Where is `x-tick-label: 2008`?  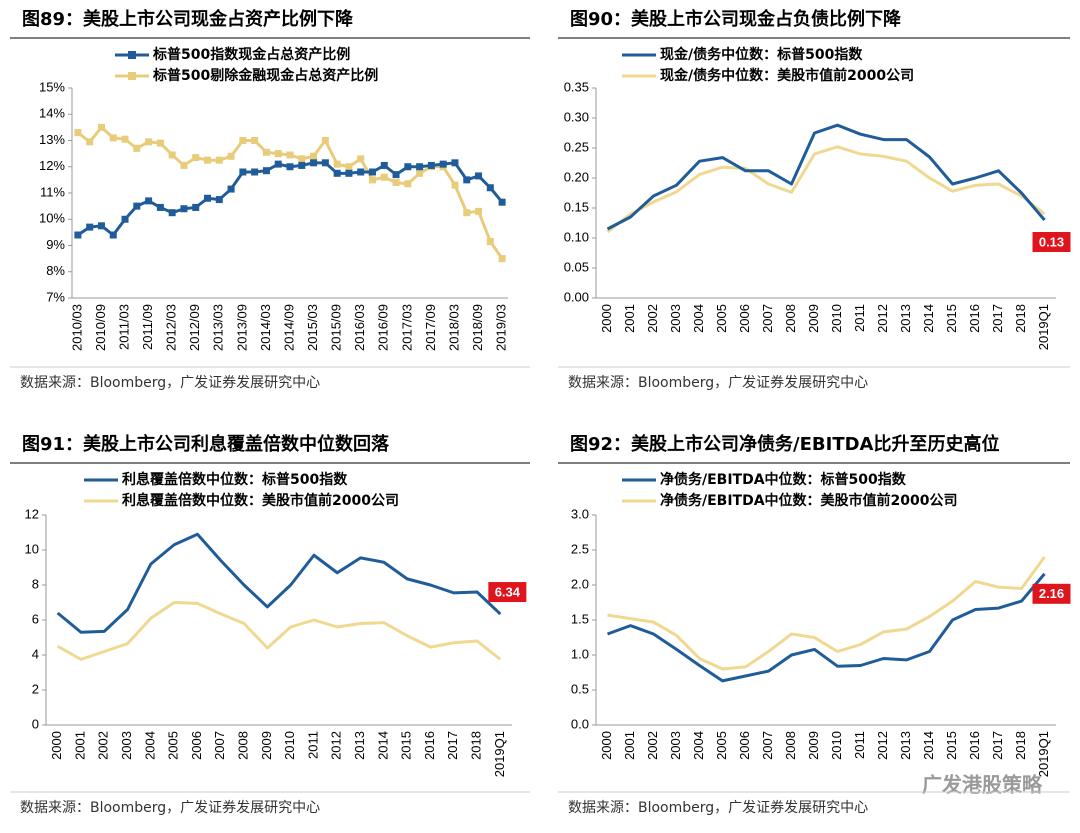 x-tick-label: 2008 is located at coordinates (790, 318).